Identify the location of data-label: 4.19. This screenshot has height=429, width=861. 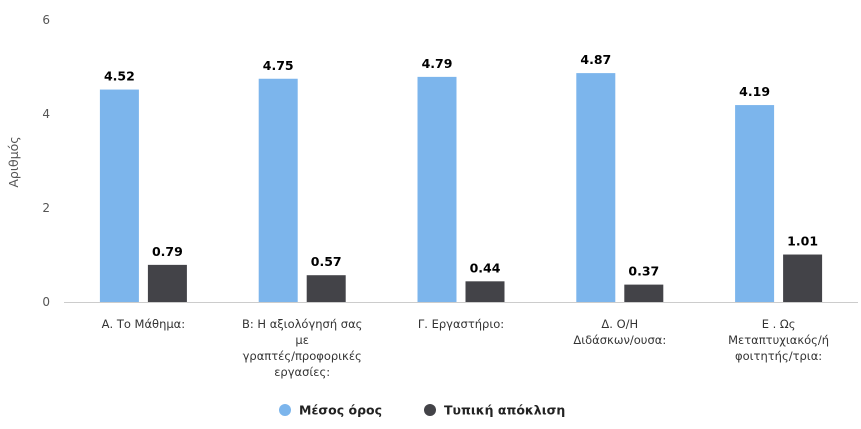
(754, 91).